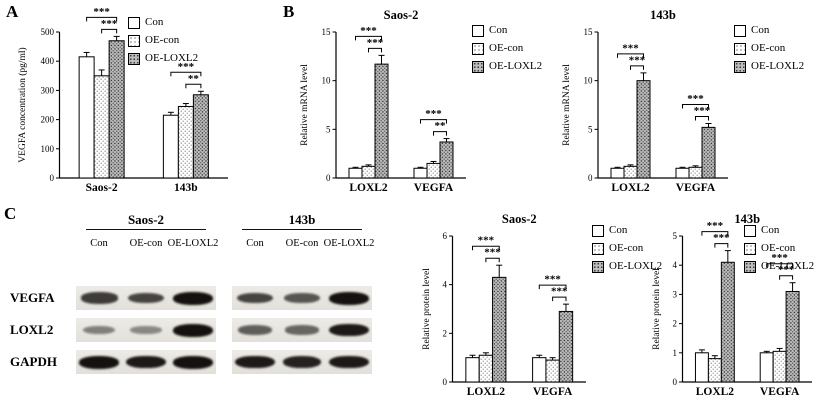 This screenshot has height=407, width=818. What do you see at coordinates (589, 81) in the screenshot?
I see `y-tick-label: 10` at bounding box center [589, 81].